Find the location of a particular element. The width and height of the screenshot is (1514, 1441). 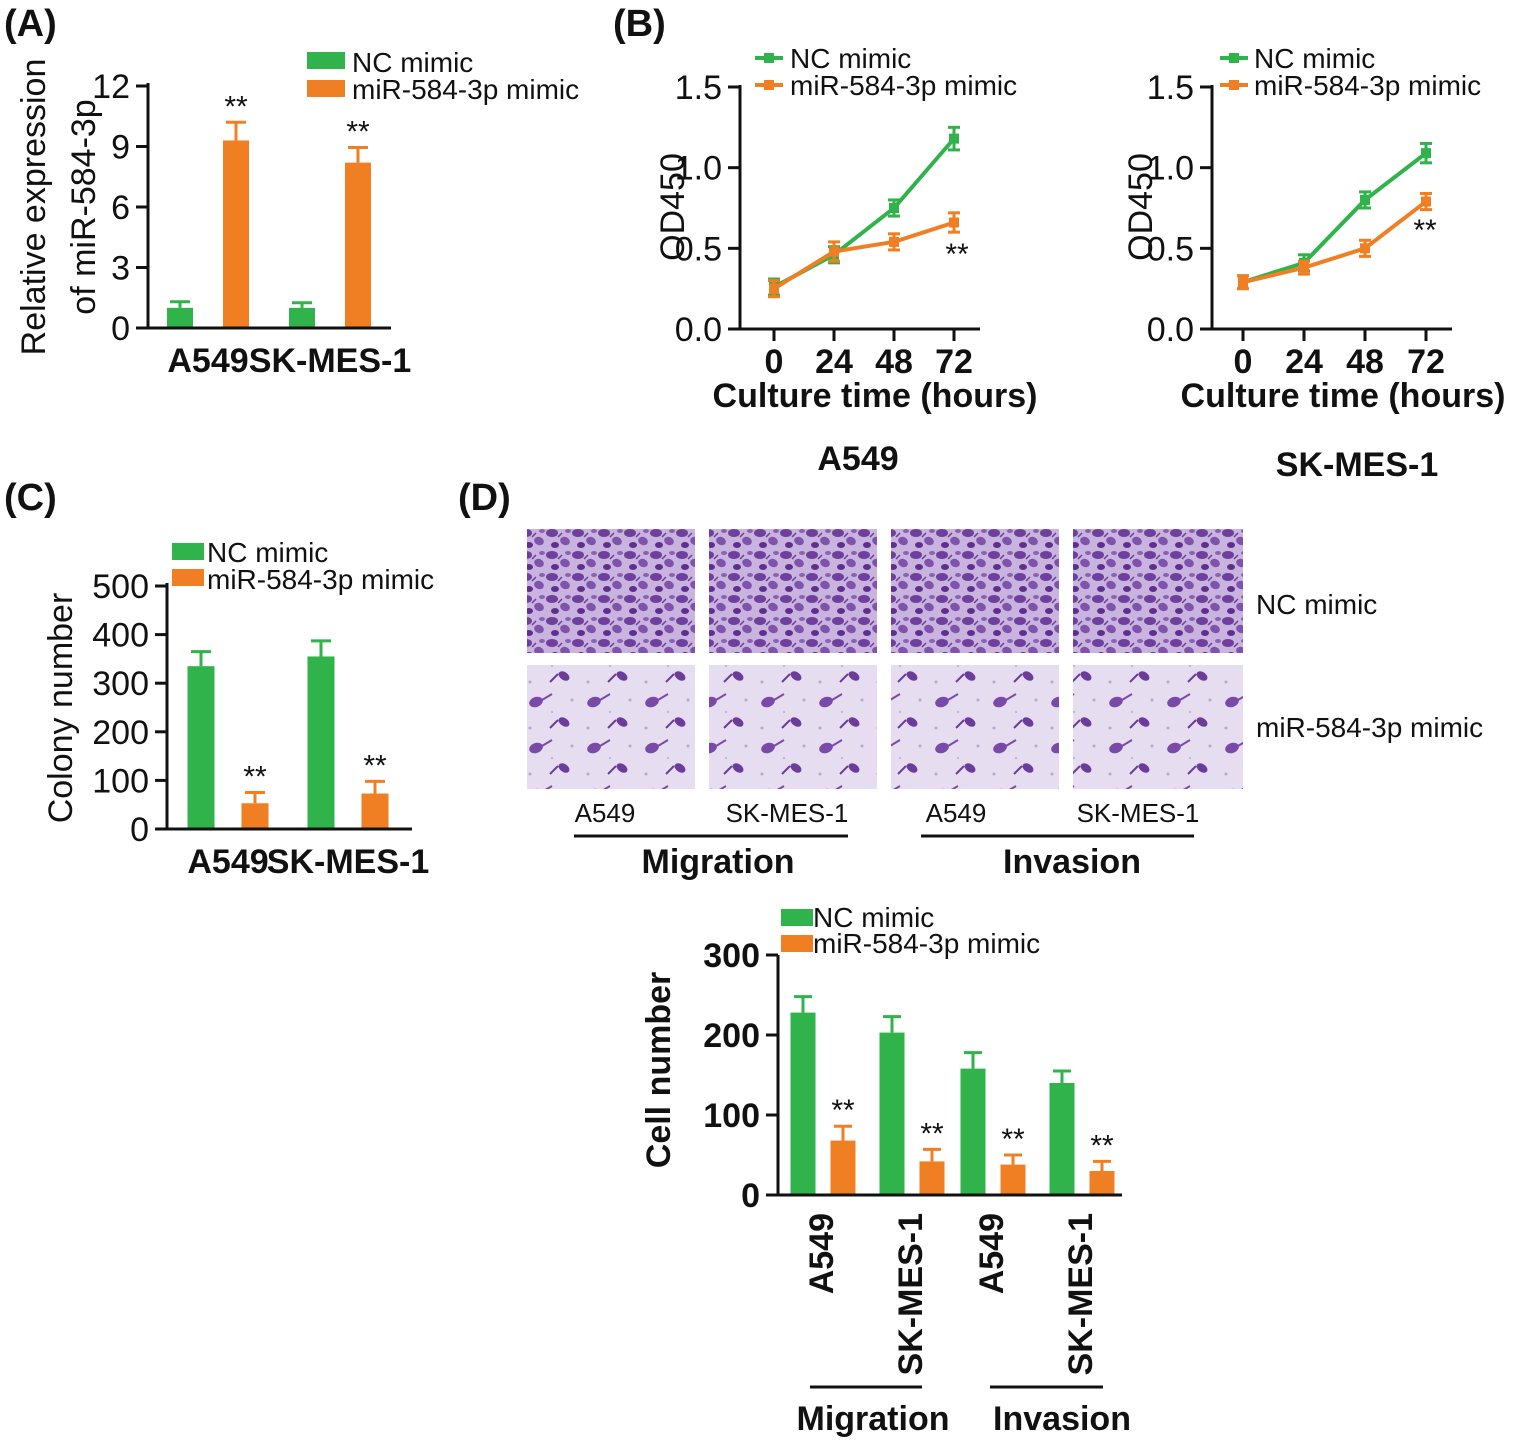

b2-significance: ** is located at coordinates (1425, 230).